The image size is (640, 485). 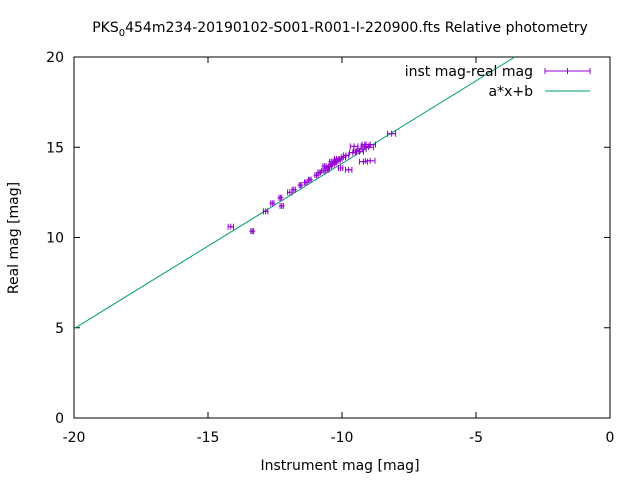 What do you see at coordinates (610, 438) in the screenshot?
I see `x-tick-label: 0` at bounding box center [610, 438].